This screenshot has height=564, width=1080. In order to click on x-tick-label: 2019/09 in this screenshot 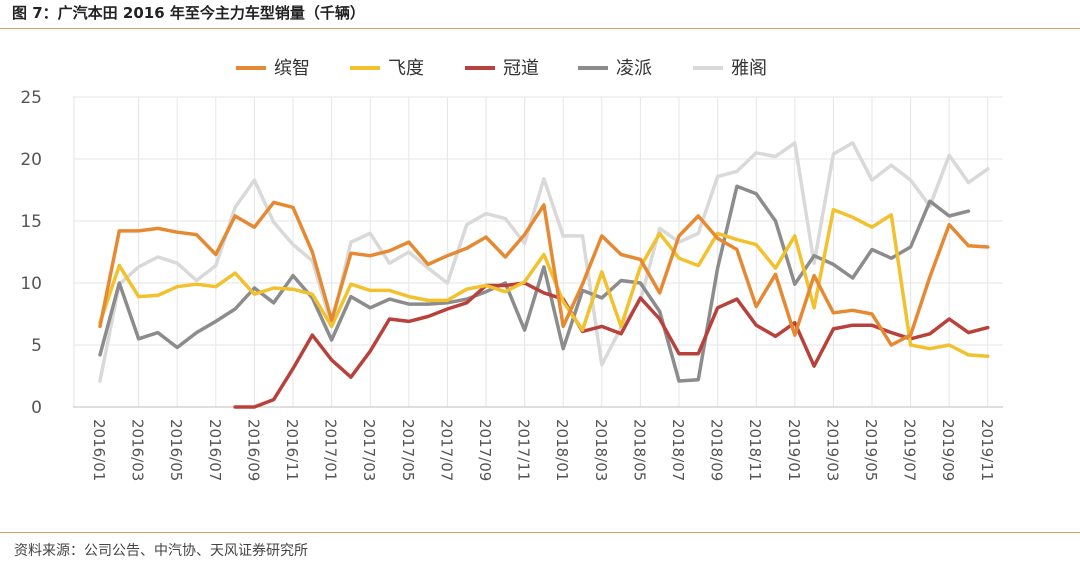, I will do `click(948, 450)`.